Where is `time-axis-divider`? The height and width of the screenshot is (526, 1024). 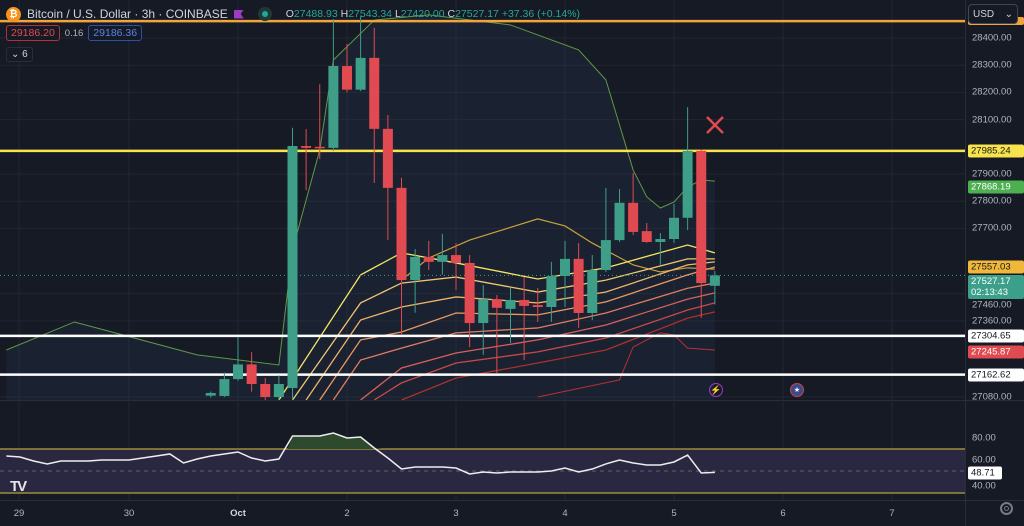
time-axis-divider is located at coordinates (512, 500).